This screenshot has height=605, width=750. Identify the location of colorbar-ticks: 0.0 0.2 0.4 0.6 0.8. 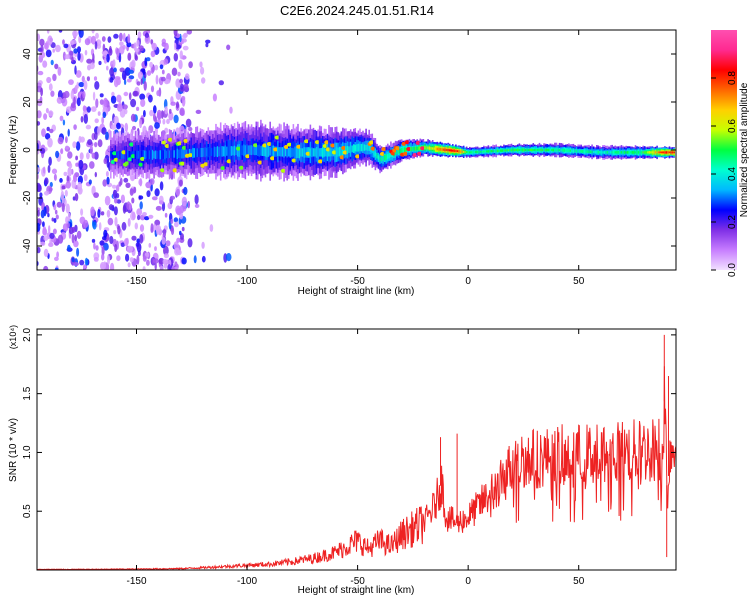
(724, 174).